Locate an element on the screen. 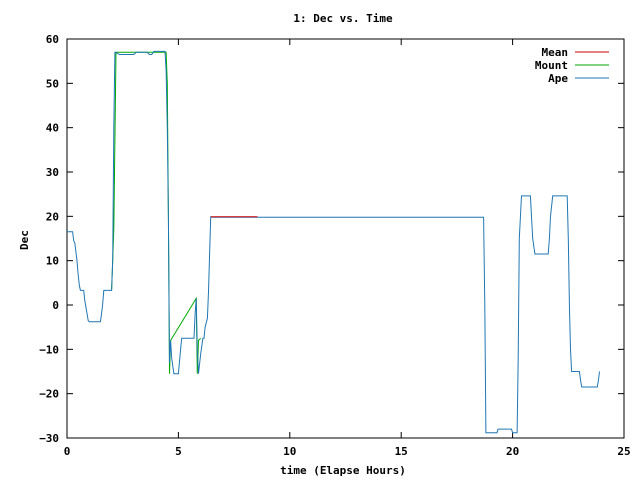 The width and height of the screenshot is (640, 480). chart-title: 1: Dec vs. Time is located at coordinates (343, 18).